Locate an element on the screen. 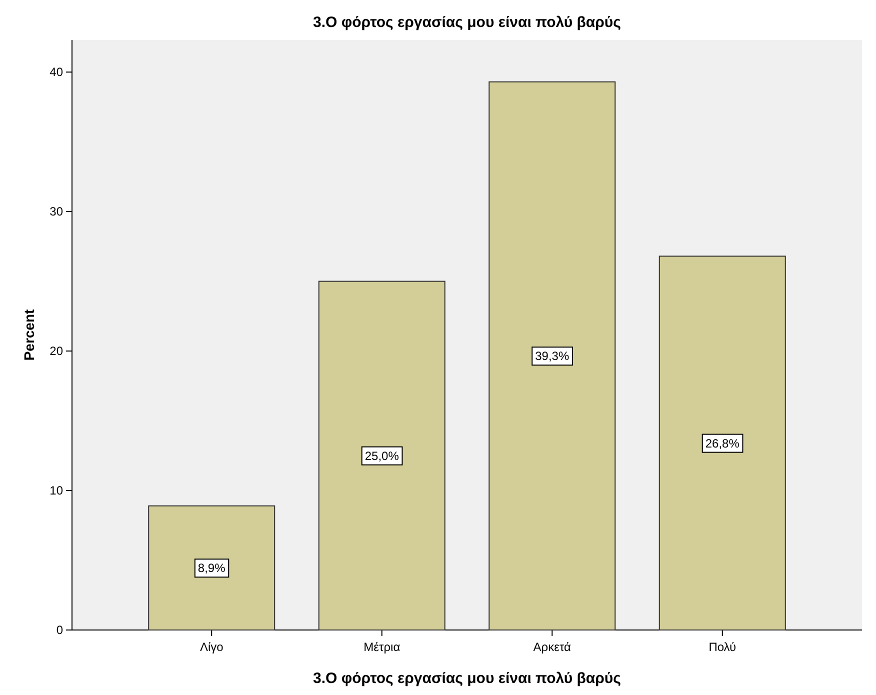  x-tick-label: Λίγο is located at coordinates (212, 647).